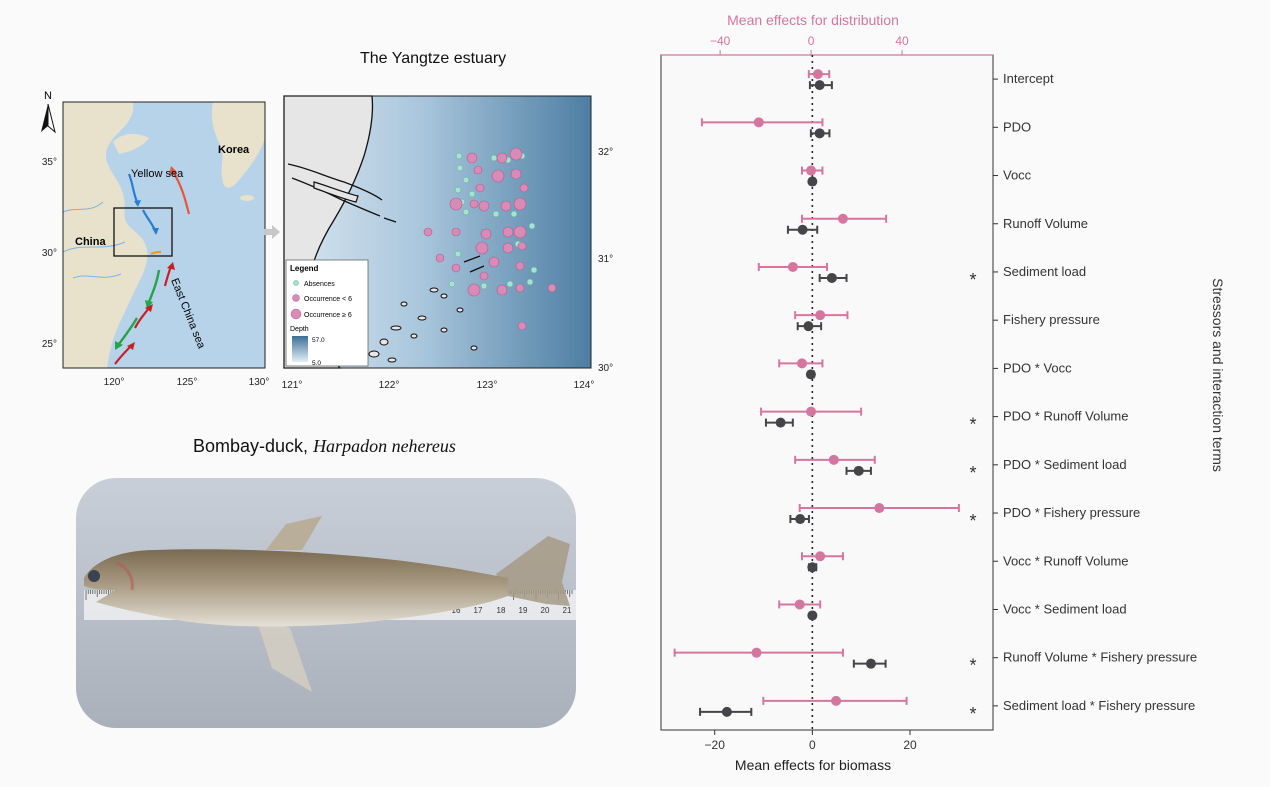 Image resolution: width=1270 pixels, height=787 pixels. What do you see at coordinates (584, 385) in the screenshot?
I see `lon-tick: 124°` at bounding box center [584, 385].